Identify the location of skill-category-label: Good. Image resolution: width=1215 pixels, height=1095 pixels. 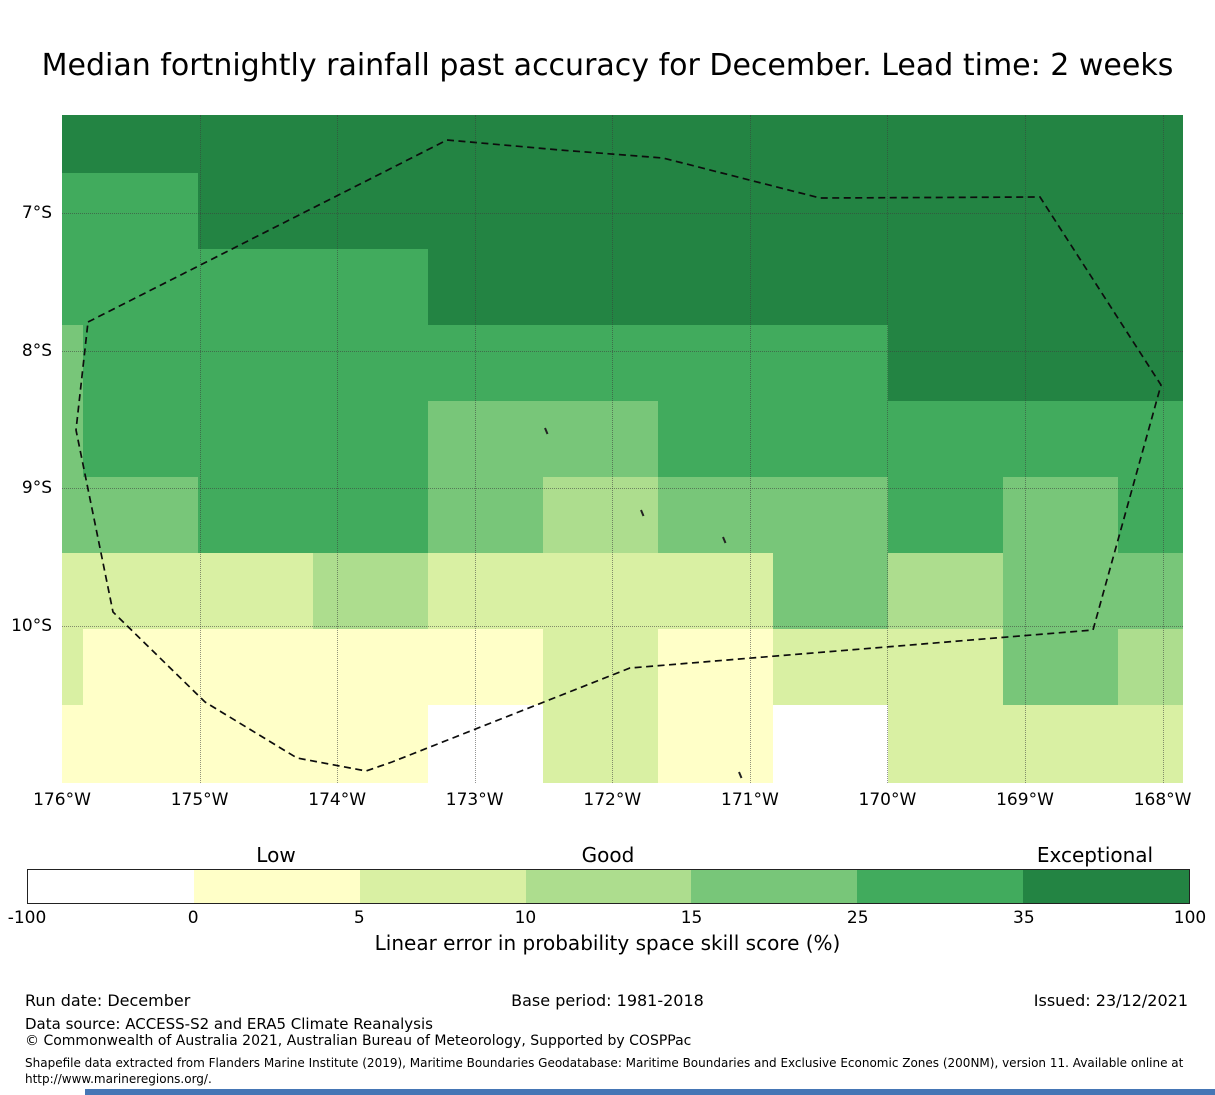
(608, 855).